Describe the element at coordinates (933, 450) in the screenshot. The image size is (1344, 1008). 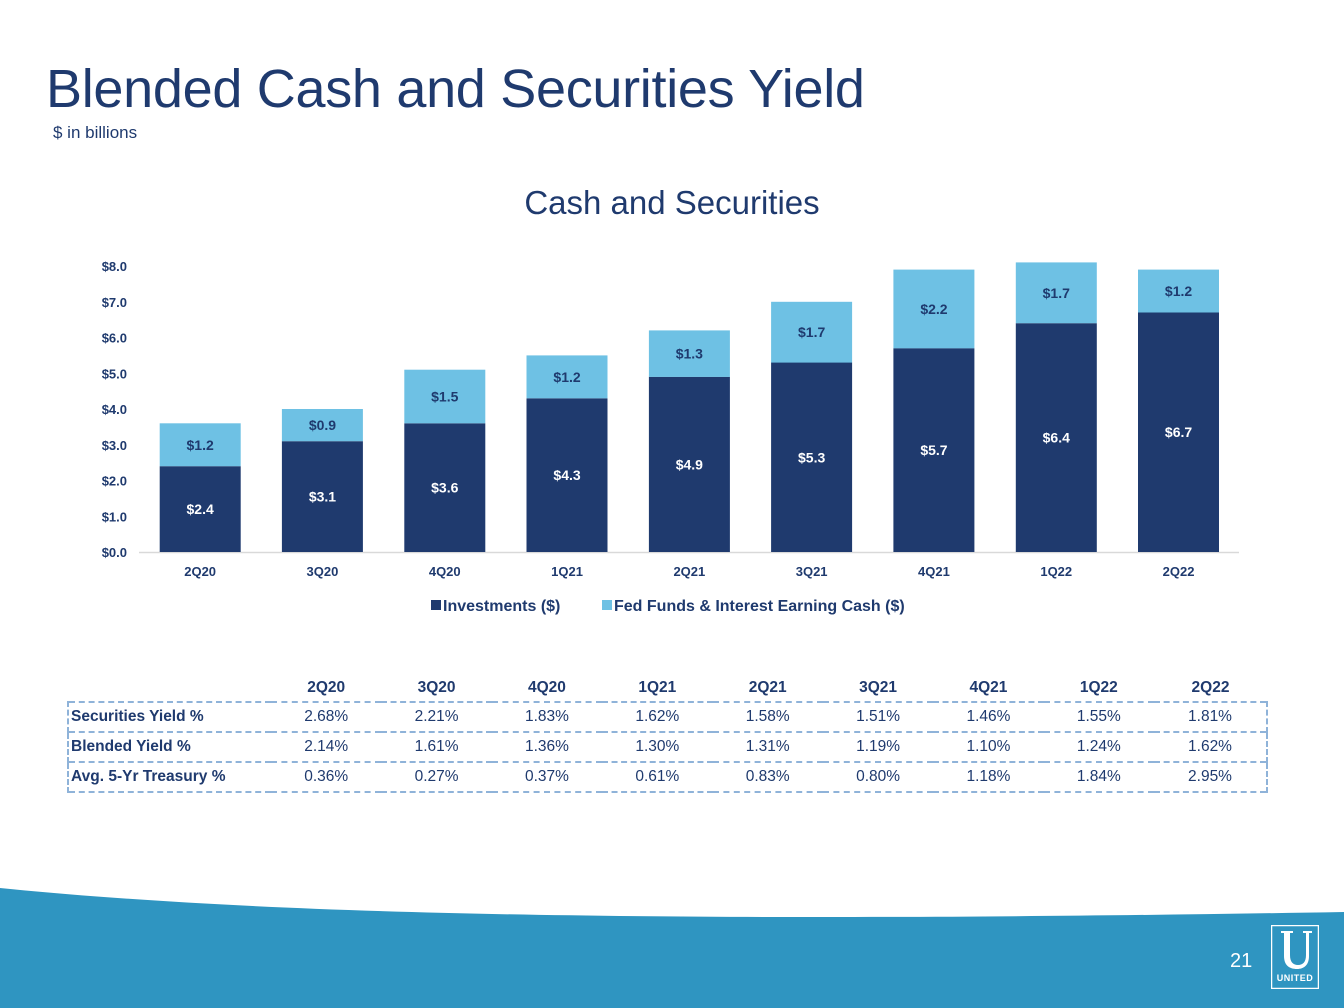
I see `investments-value-label: $5.7` at that location.